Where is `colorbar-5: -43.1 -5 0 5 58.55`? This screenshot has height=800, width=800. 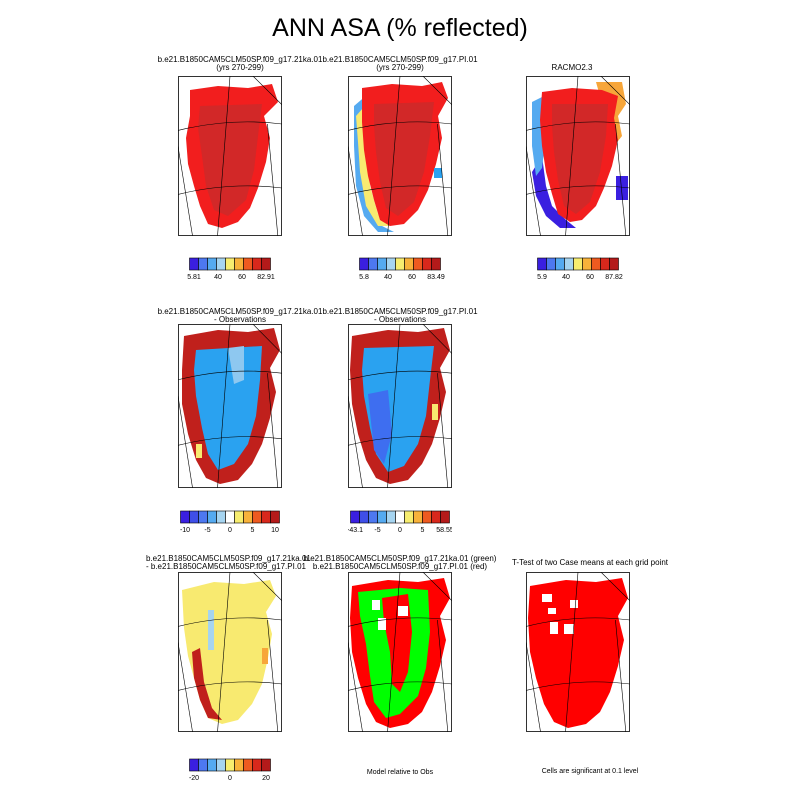 colorbar-5: -43.1 -5 0 5 58.55 is located at coordinates (400, 522).